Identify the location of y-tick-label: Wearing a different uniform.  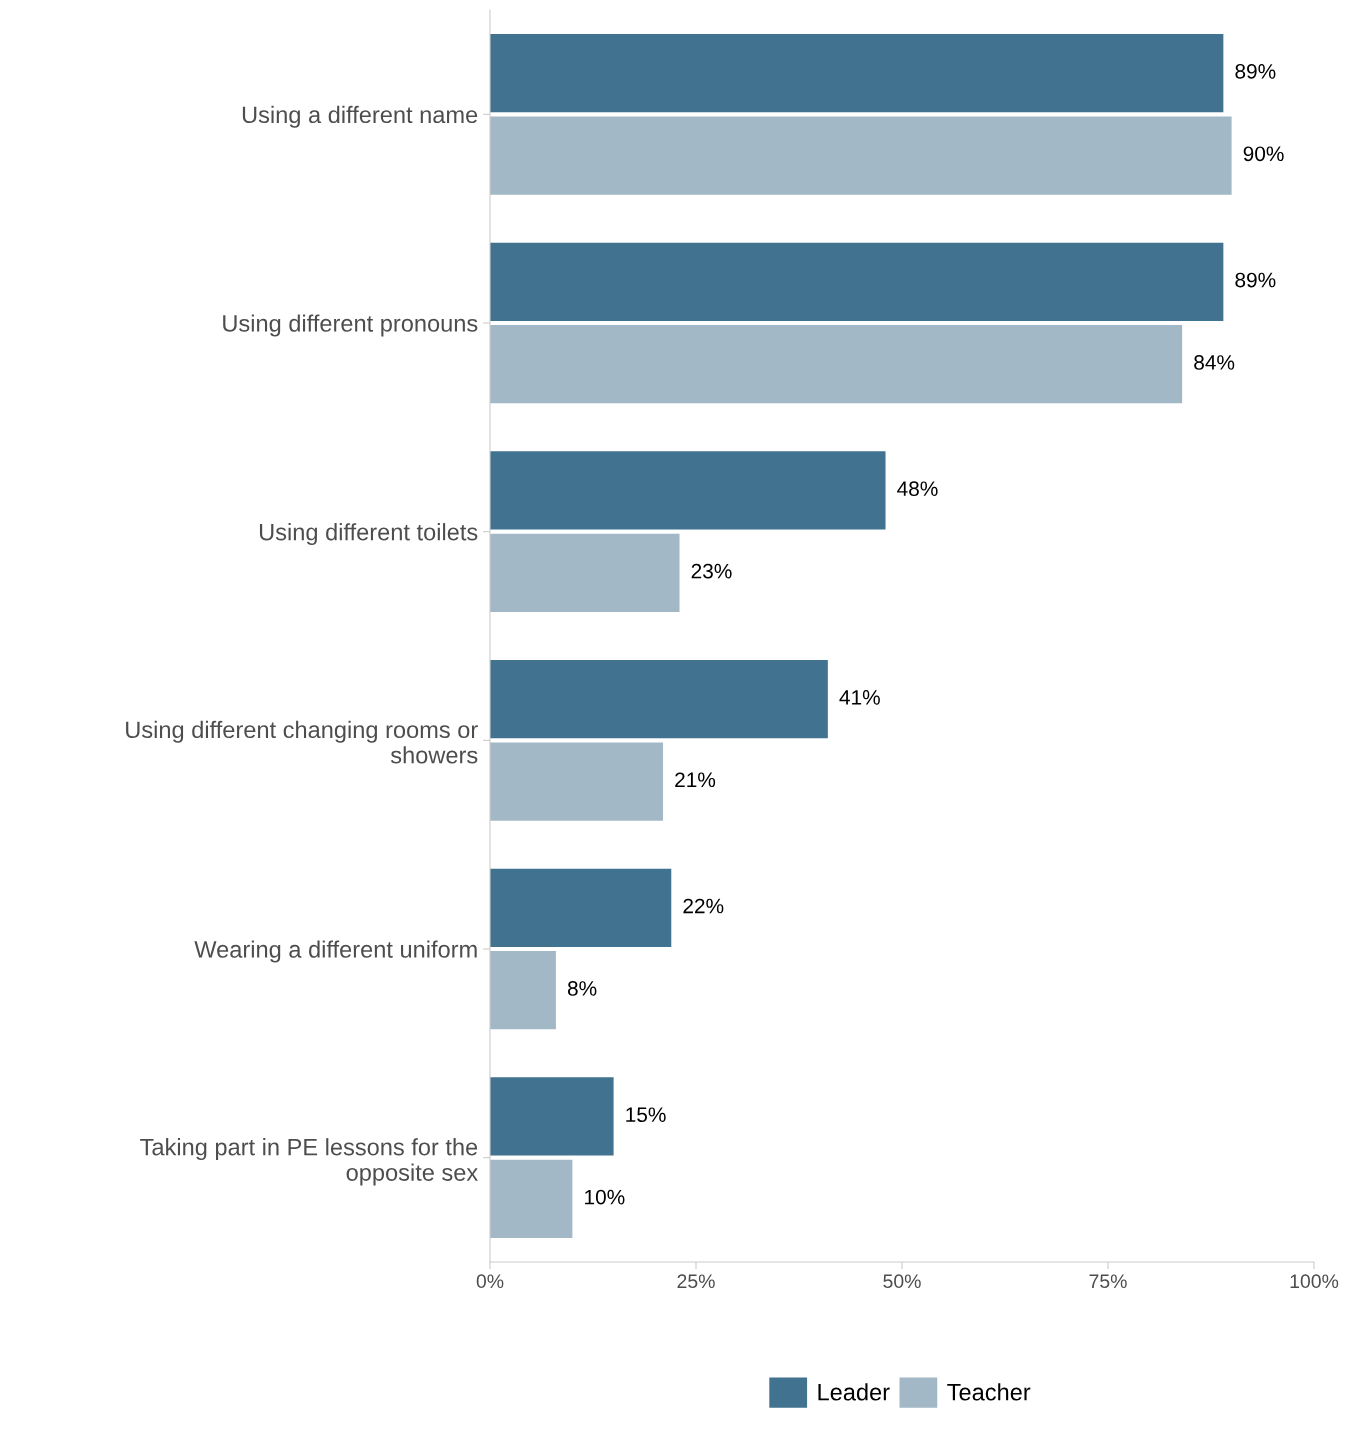
(335, 951).